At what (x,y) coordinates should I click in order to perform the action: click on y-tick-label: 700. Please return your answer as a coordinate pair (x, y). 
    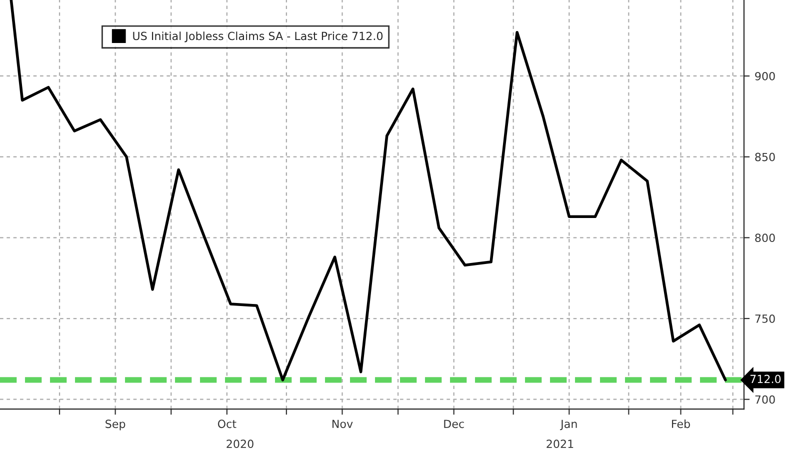
    Looking at the image, I should click on (765, 399).